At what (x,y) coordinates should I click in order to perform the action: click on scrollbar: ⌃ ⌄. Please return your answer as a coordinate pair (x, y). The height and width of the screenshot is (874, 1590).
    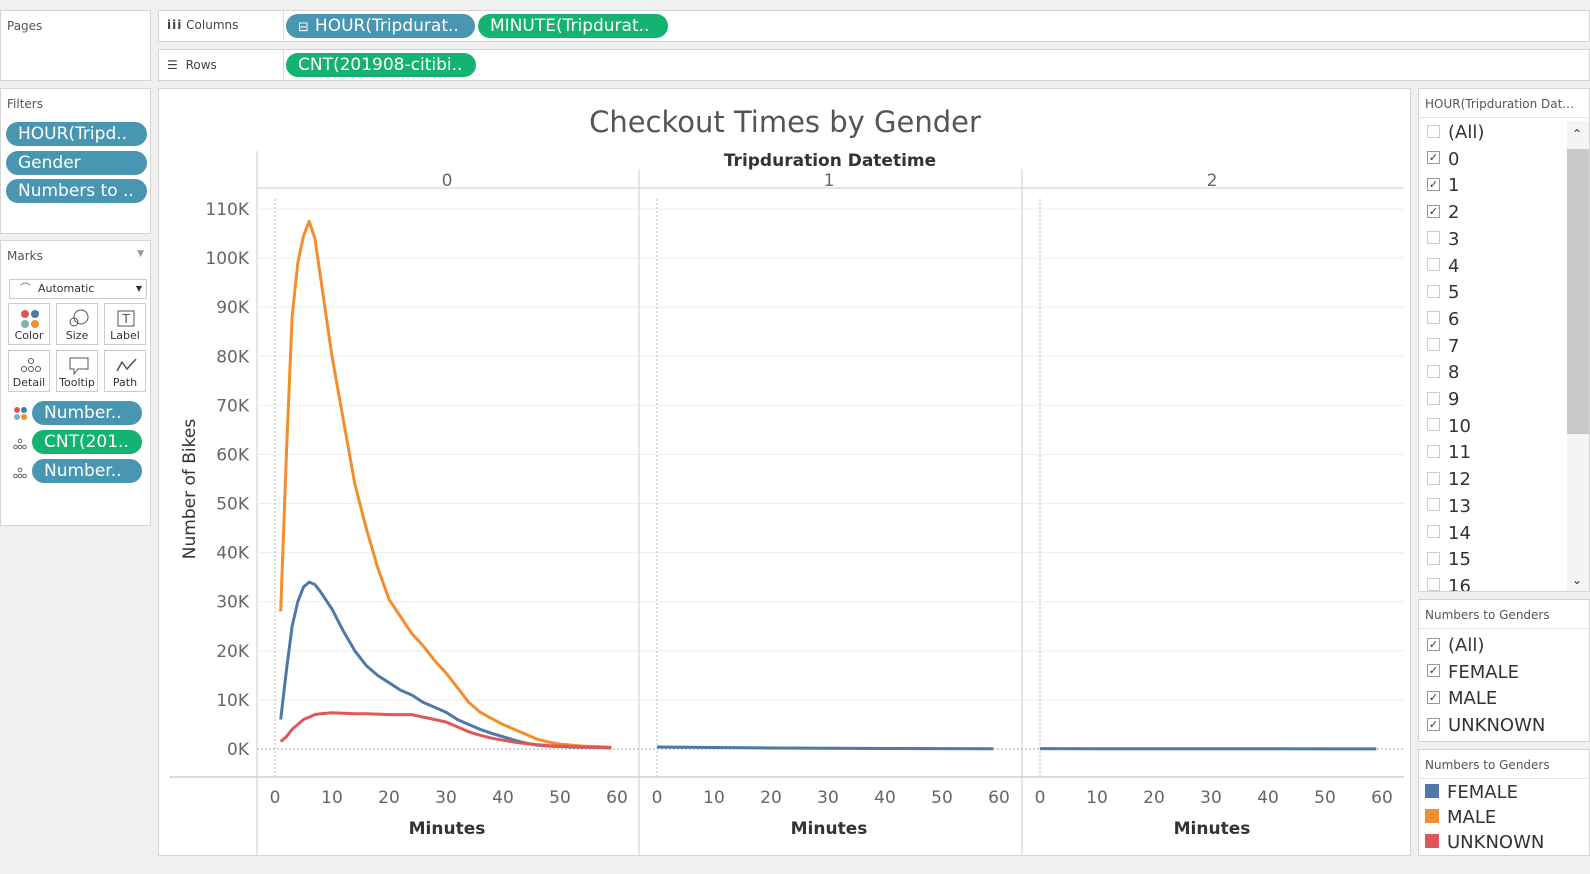
    Looking at the image, I should click on (1578, 356).